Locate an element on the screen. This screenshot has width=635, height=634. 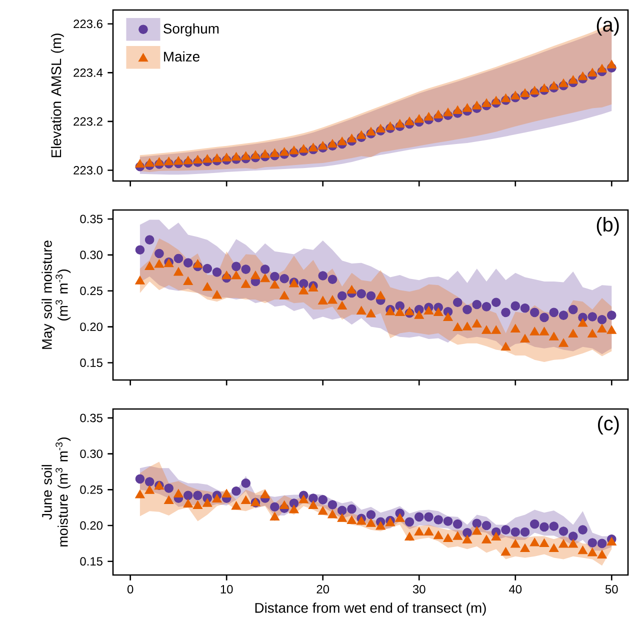
y-axis-title: Elevation AMSL (m) is located at coordinates (57, 96).